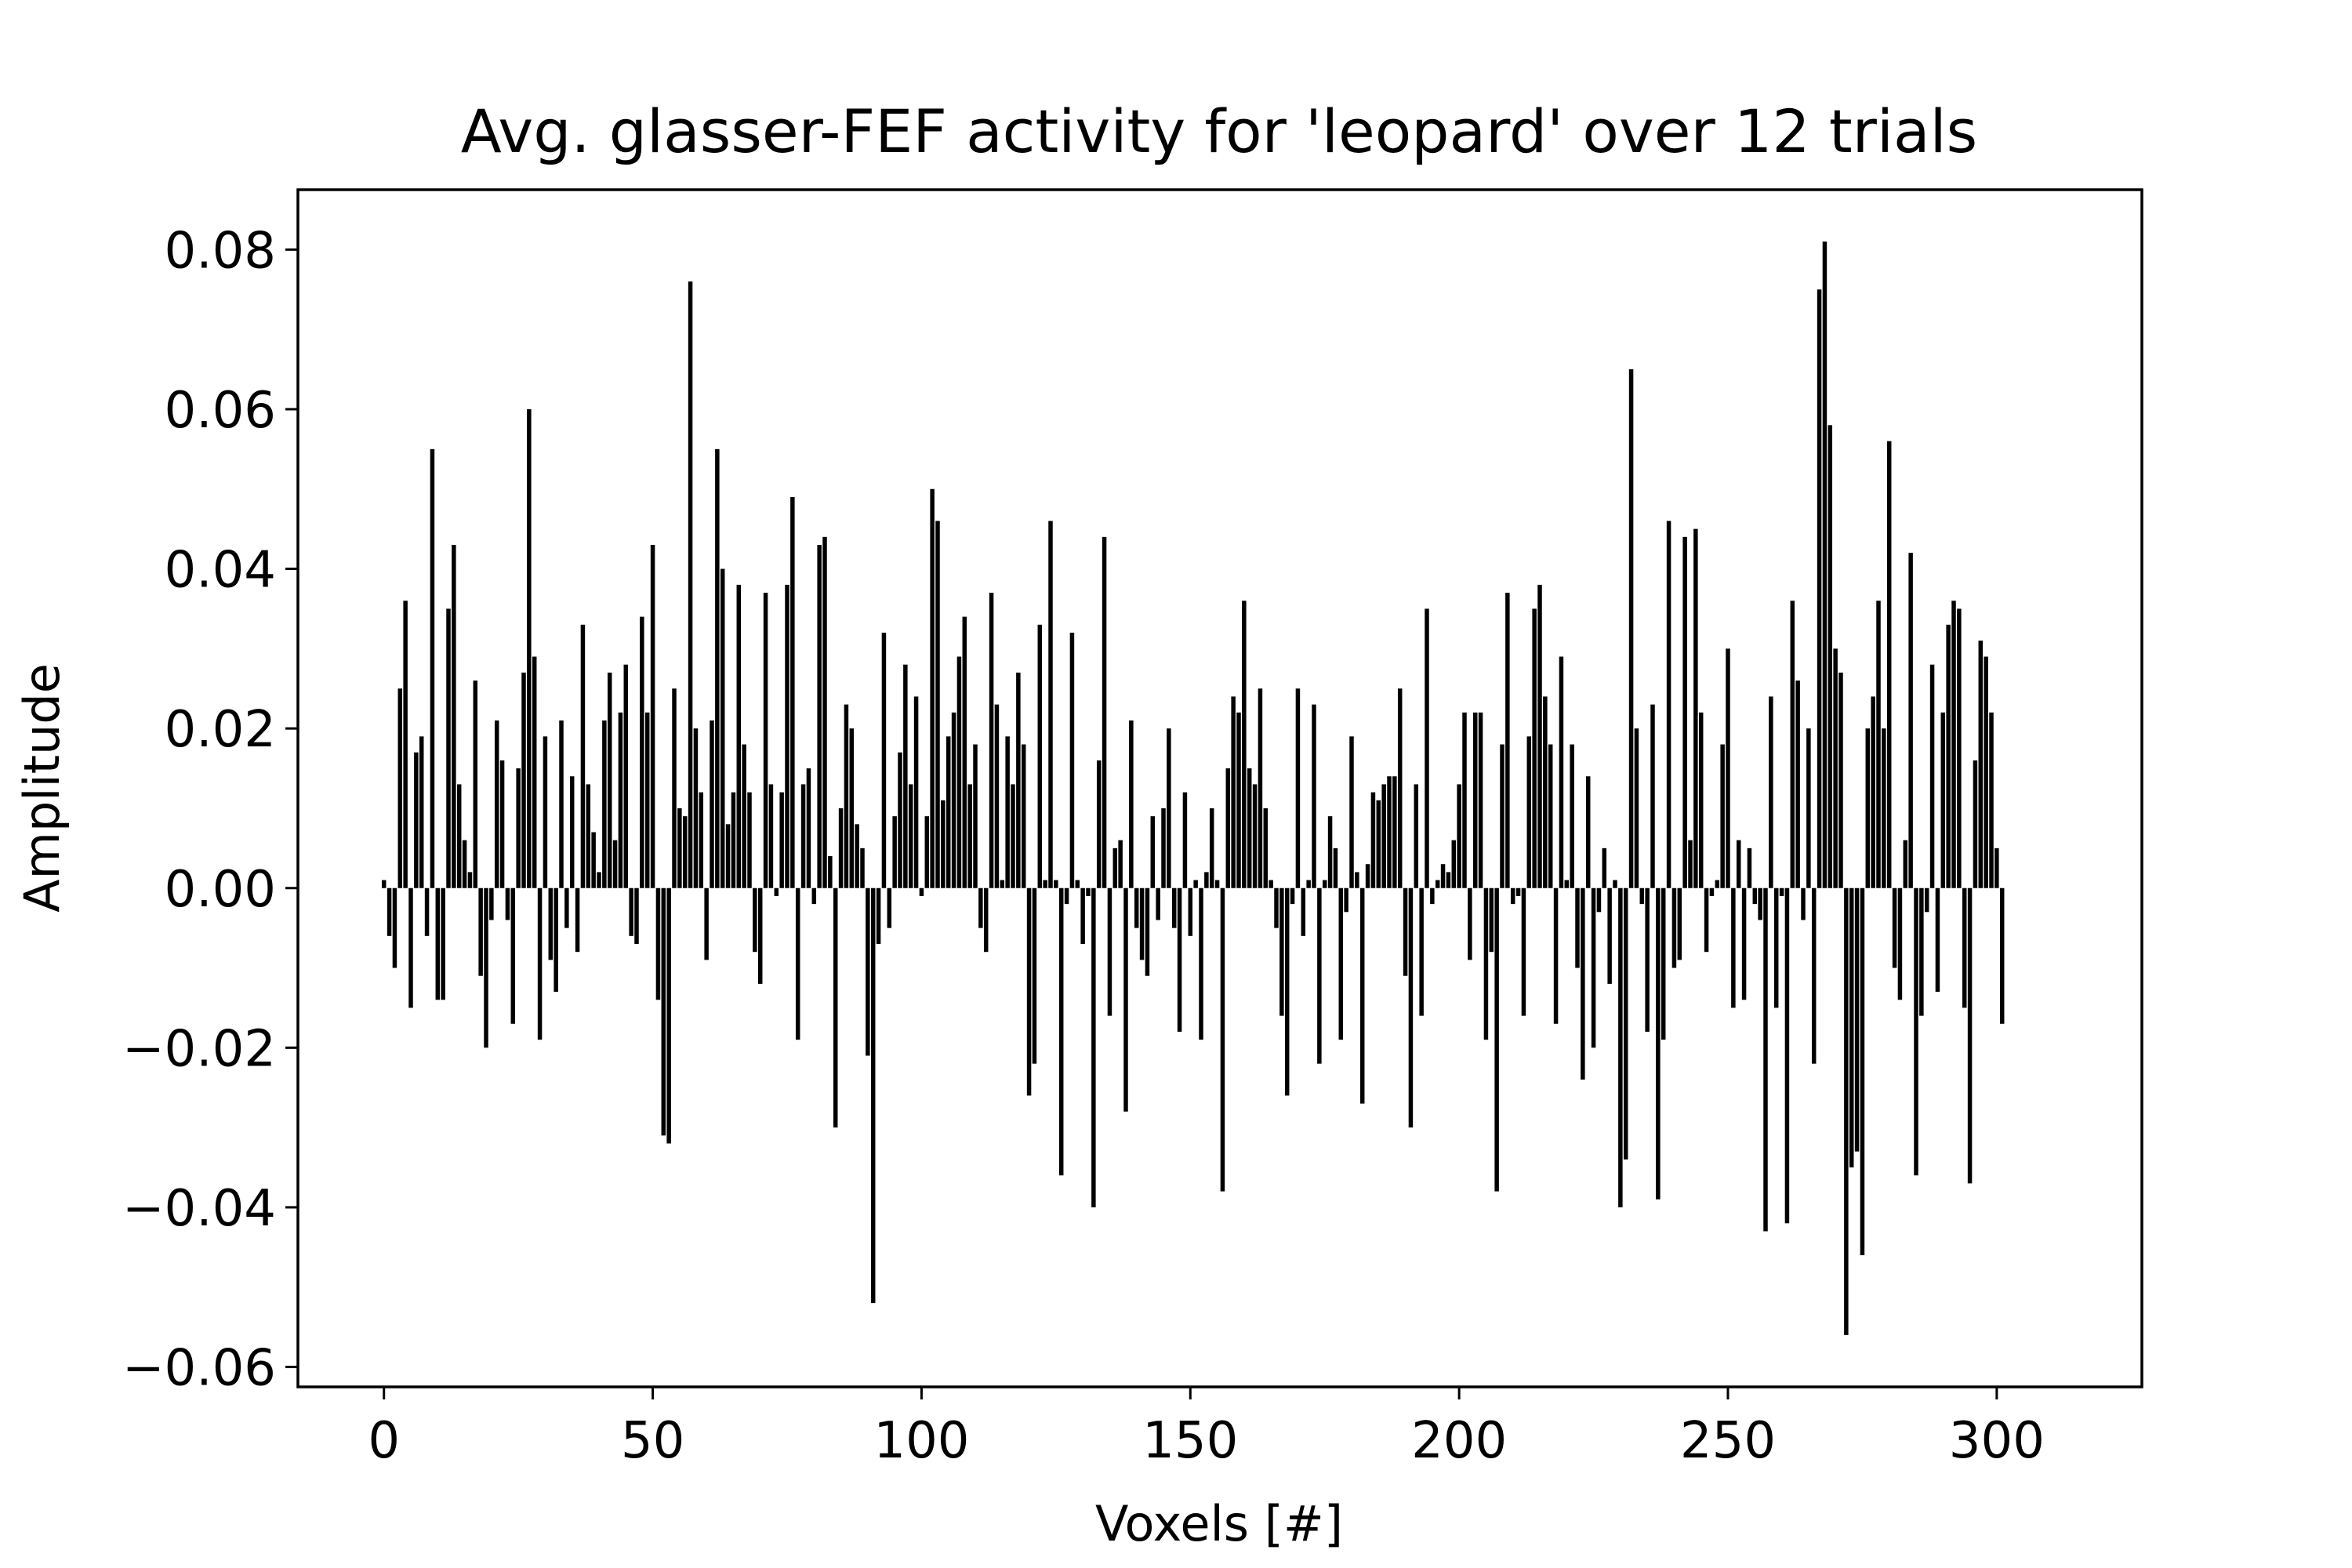 The width and height of the screenshot is (2352, 1568). What do you see at coordinates (199, 1049) in the screenshot?
I see `y-tick-label: −0.02` at bounding box center [199, 1049].